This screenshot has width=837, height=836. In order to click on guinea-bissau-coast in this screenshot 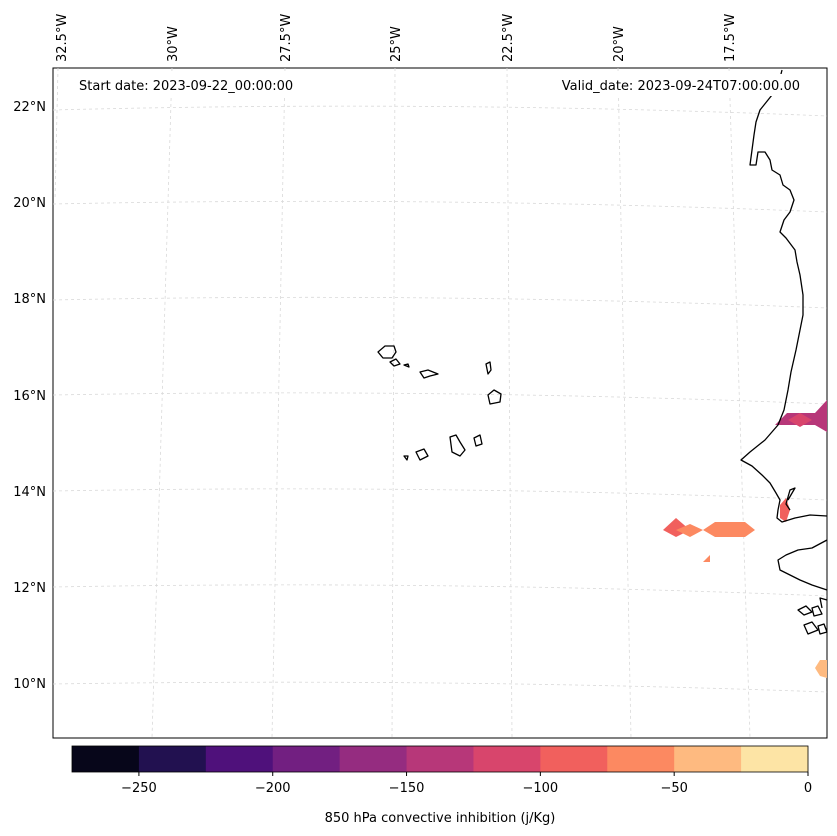, I will do `click(802, 565)`.